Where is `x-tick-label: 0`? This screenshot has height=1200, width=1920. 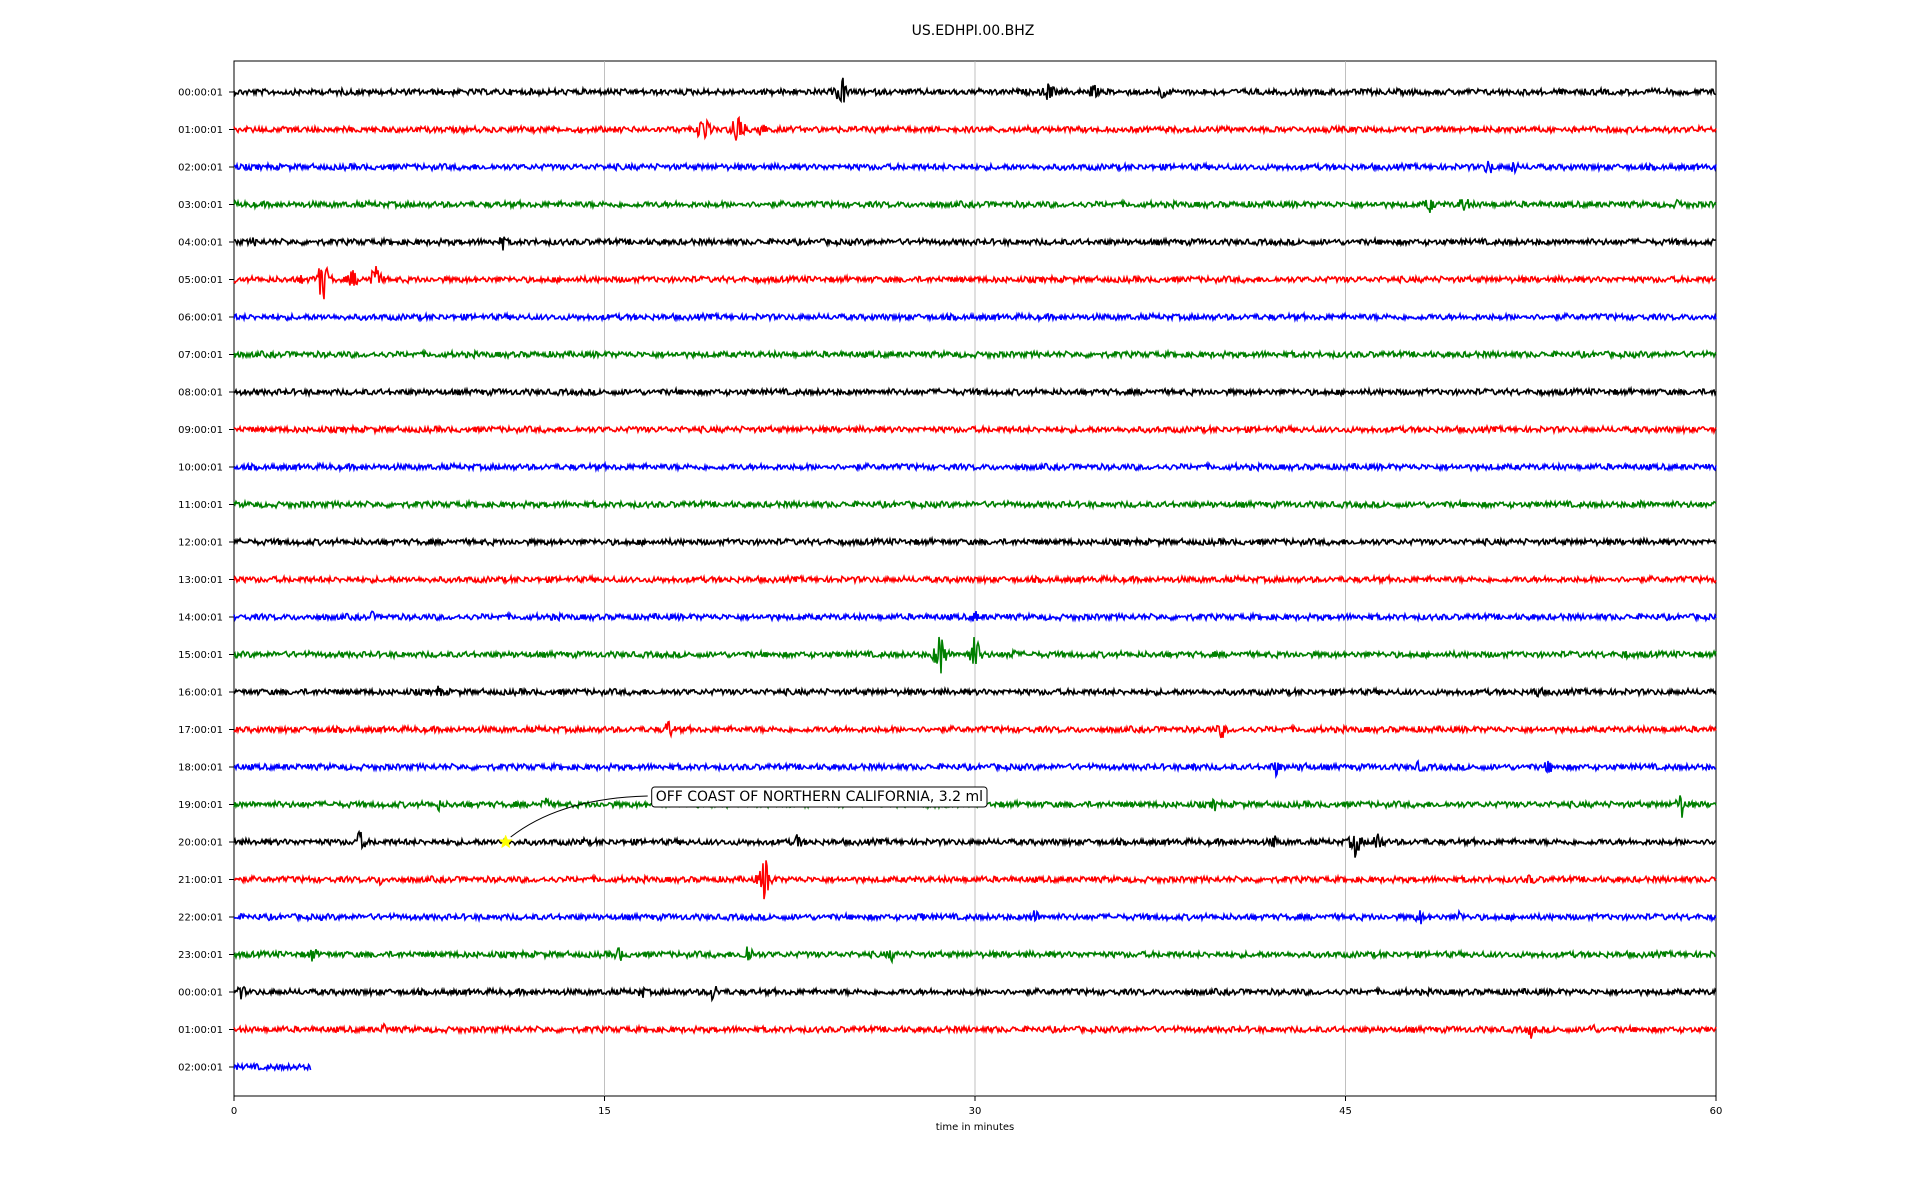
x-tick-label: 0 is located at coordinates (234, 1111).